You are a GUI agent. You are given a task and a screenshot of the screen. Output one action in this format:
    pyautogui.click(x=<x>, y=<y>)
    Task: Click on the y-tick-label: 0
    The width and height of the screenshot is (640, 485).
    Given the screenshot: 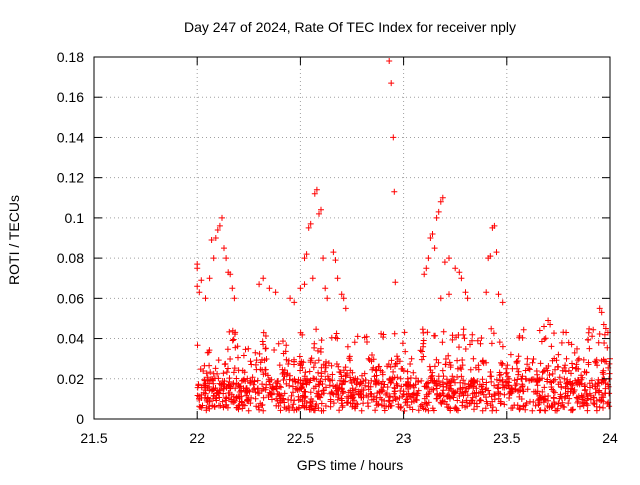 What is the action you would take?
    pyautogui.click(x=80, y=419)
    